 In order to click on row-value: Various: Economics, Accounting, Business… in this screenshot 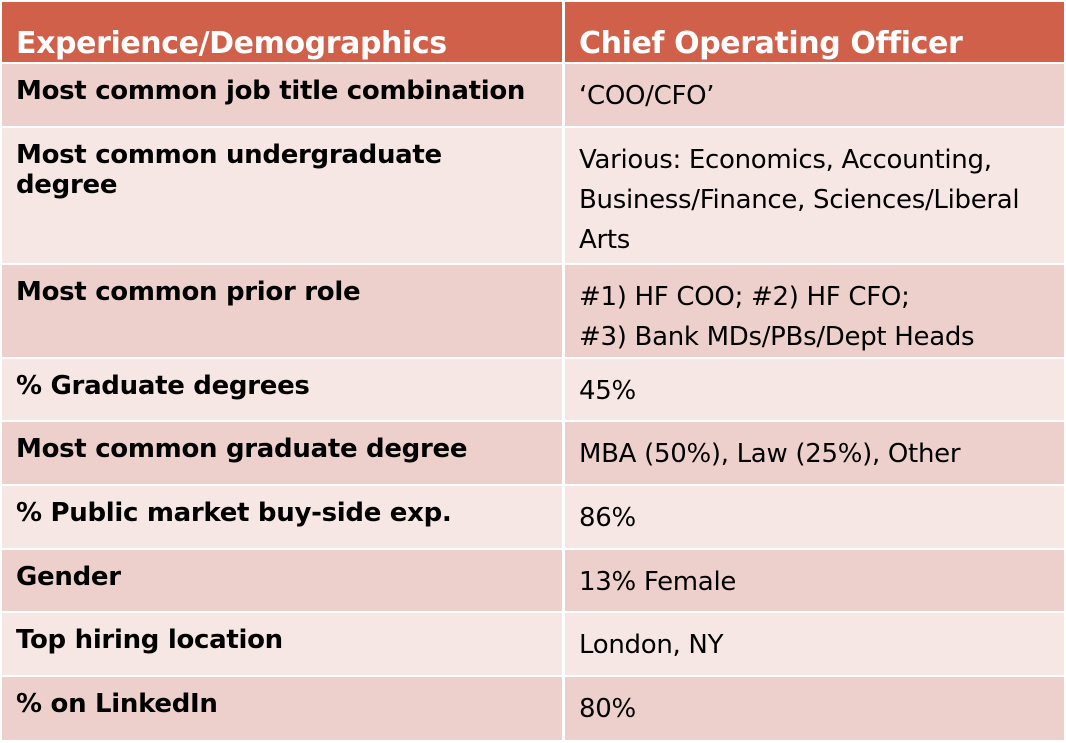, I will do `click(799, 200)`.